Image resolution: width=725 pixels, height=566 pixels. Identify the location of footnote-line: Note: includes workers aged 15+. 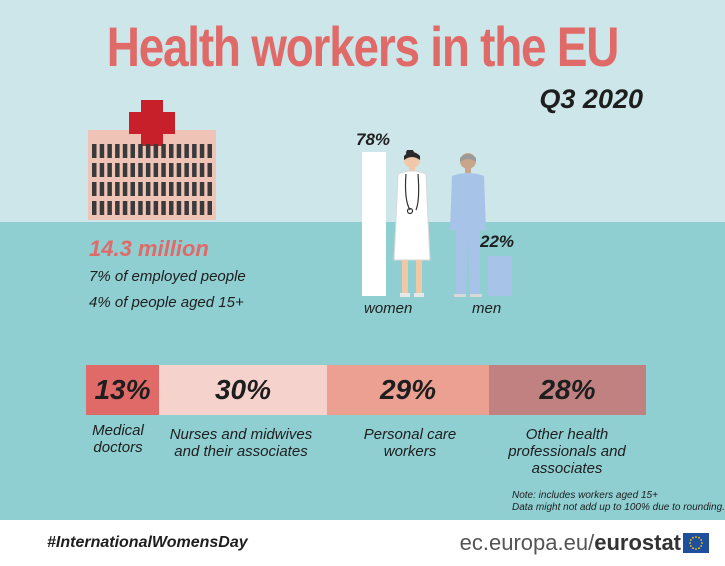
(585, 495).